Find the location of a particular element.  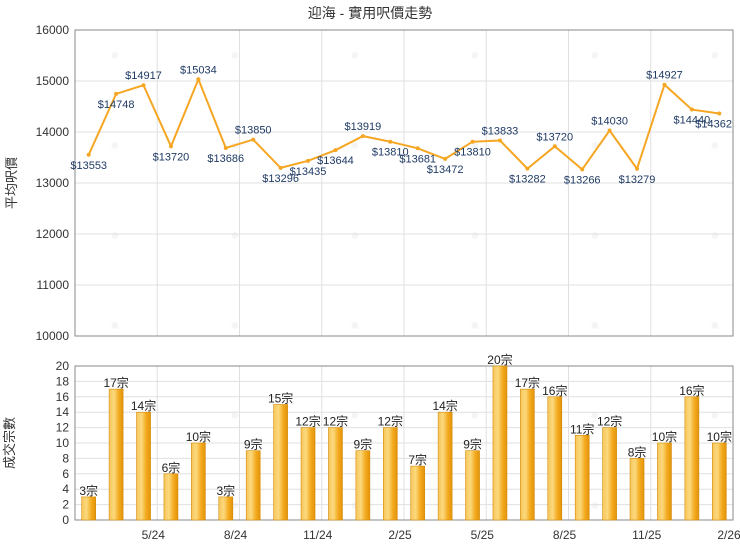

volume-bar-label: 10宗 is located at coordinates (198, 436).